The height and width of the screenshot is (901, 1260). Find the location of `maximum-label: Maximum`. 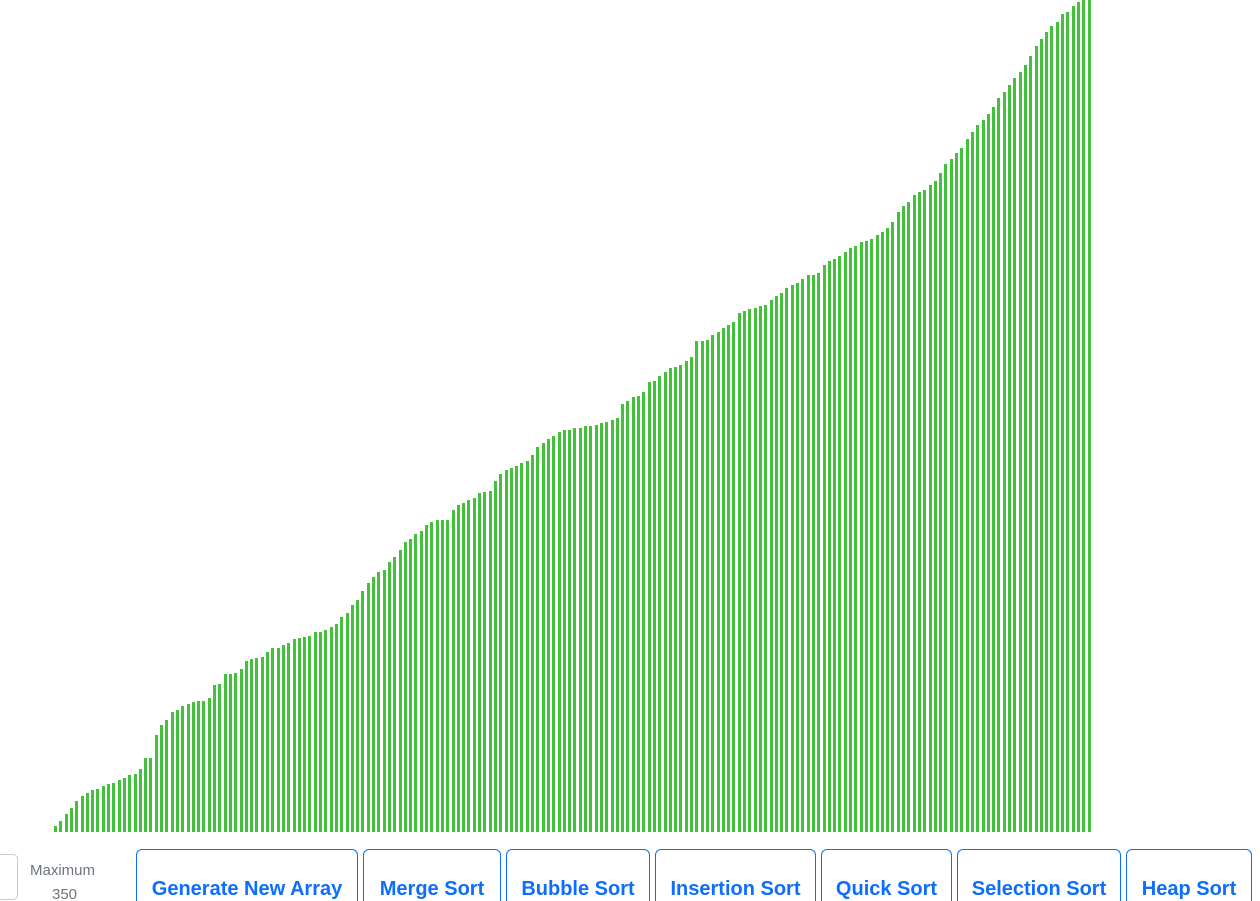

maximum-label: Maximum is located at coordinates (62, 870).